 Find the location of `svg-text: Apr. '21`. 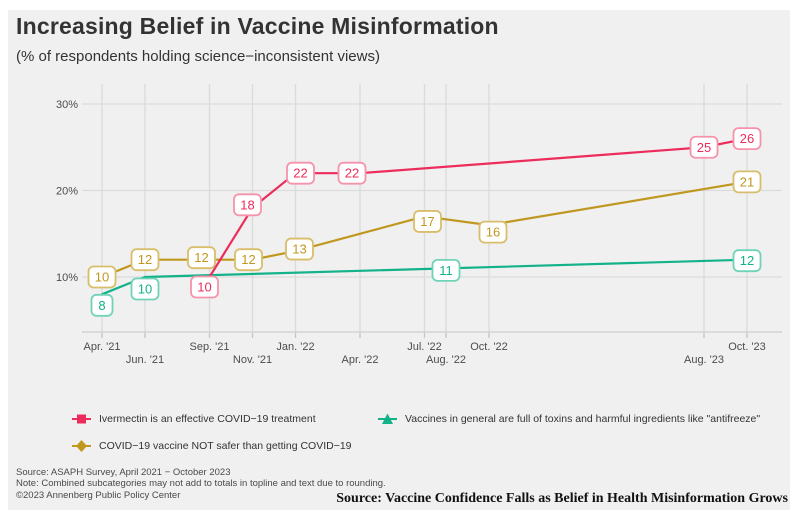

svg-text: Apr. '21 is located at coordinates (102, 347).